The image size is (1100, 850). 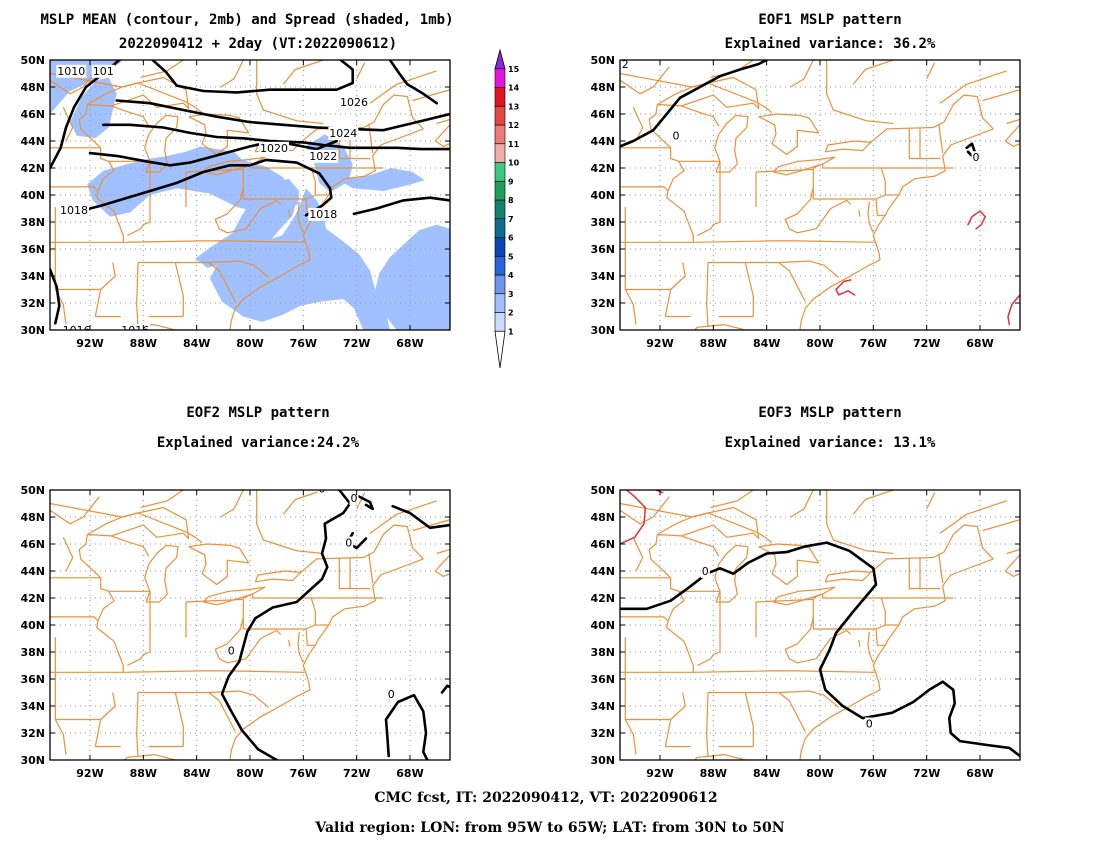 I want to click on colorbar-label: 1, so click(x=511, y=331).